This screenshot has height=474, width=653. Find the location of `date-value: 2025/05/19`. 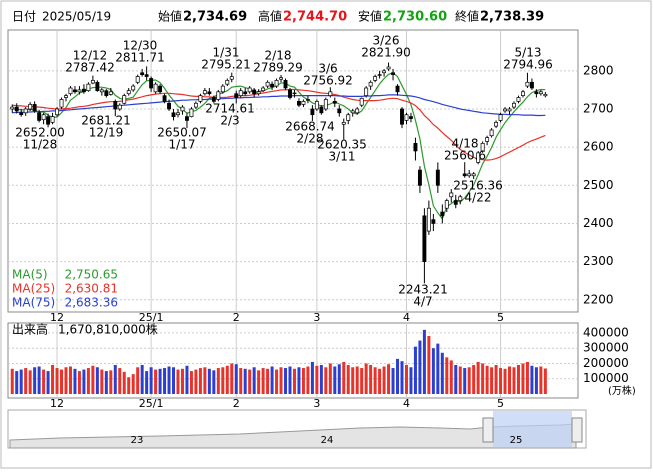

date-value: 2025/05/19 is located at coordinates (76, 17).